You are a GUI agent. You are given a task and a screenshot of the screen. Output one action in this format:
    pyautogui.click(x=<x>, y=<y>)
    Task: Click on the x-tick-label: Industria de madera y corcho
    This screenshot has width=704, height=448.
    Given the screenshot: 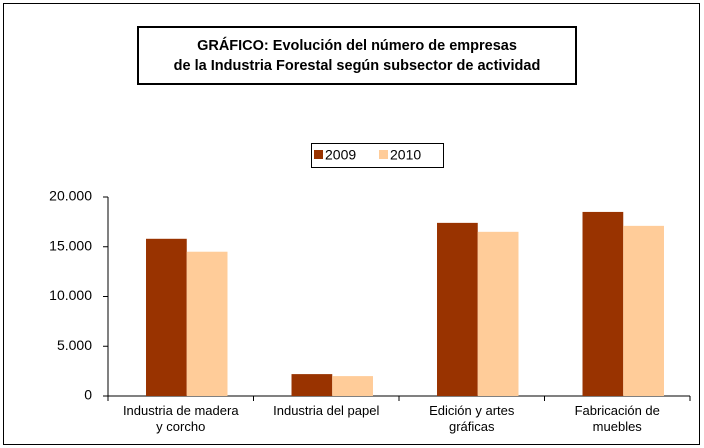 What is the action you would take?
    pyautogui.click(x=180, y=418)
    